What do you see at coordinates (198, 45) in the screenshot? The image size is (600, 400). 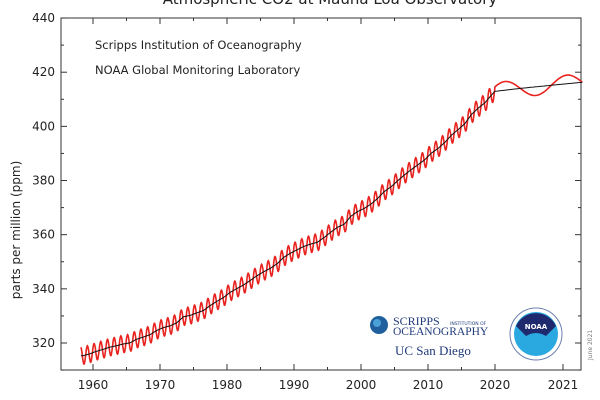 I see `annotation-scripps: Scripps Institution of Oceanography` at bounding box center [198, 45].